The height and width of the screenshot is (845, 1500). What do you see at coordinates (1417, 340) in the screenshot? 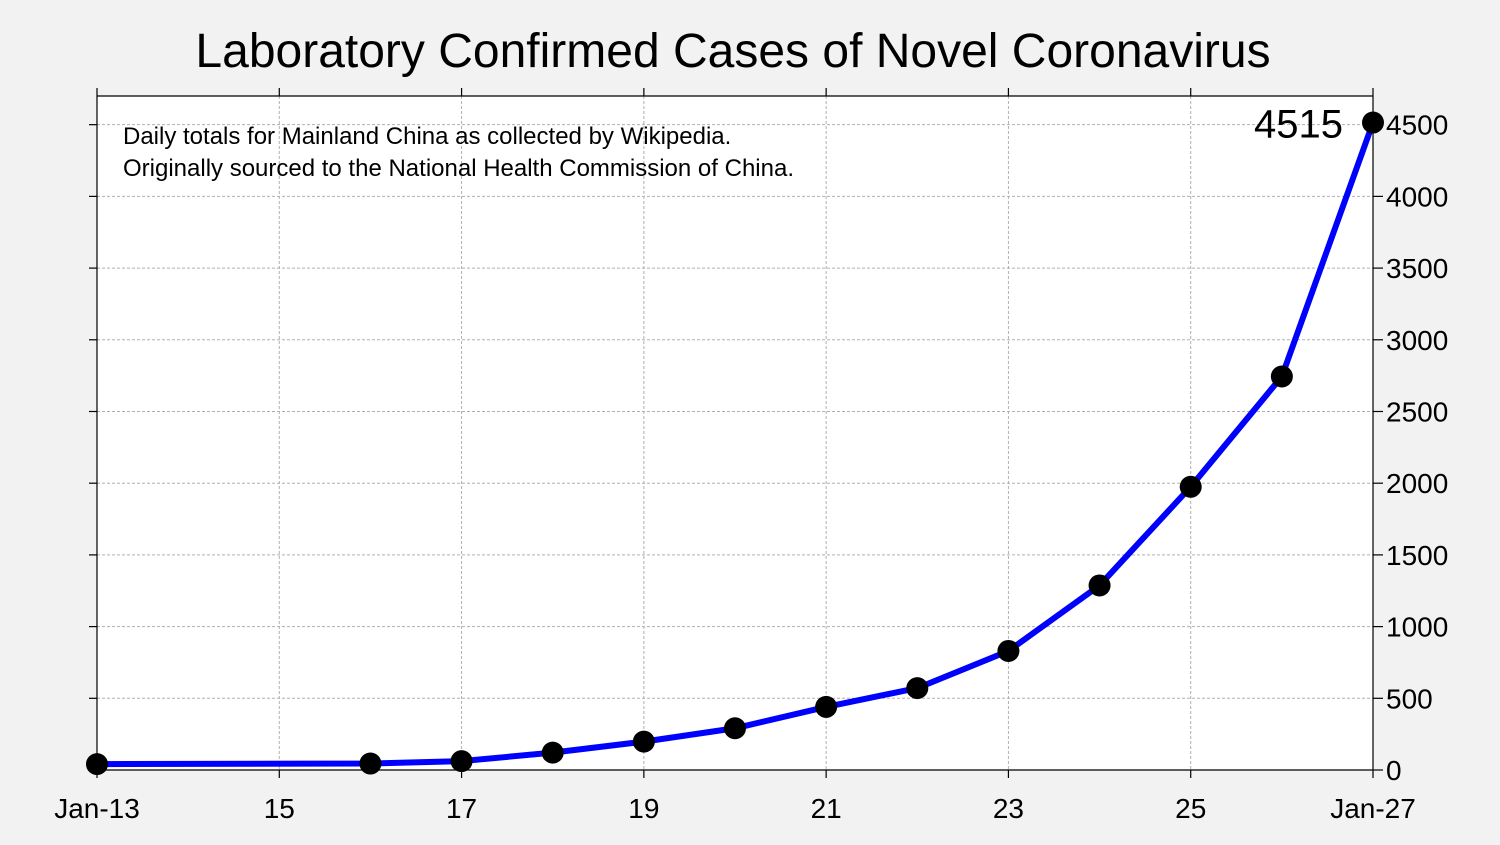
I see `y-tick-label-6: 3000` at bounding box center [1417, 340].